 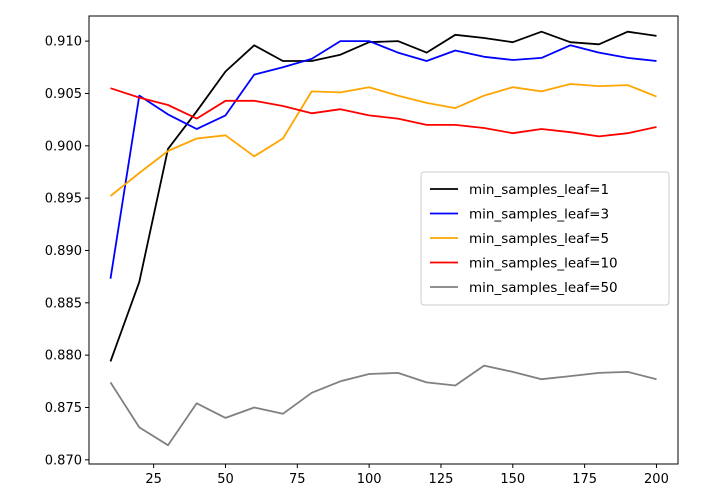 I want to click on y-tick-label: 0.870, so click(x=63, y=460).